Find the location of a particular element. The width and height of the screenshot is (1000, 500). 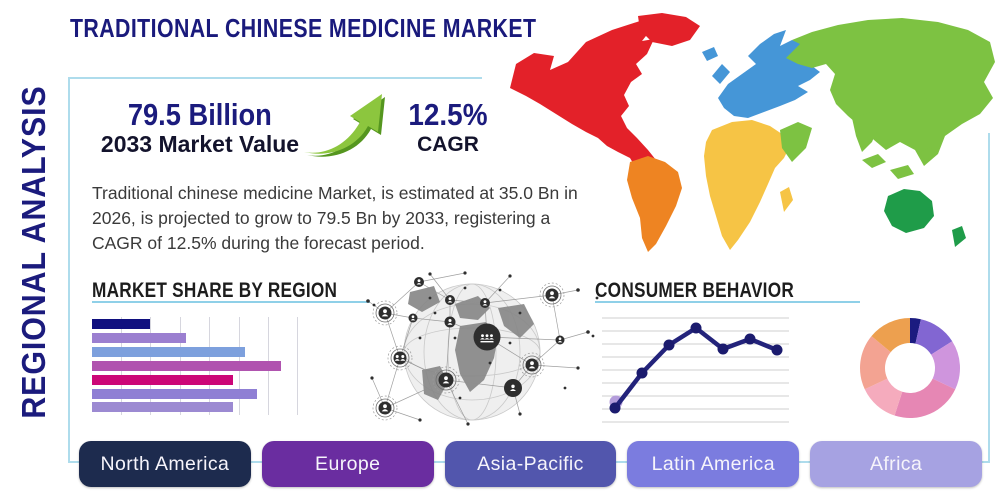

map-north-america is located at coordinates (583, 95).